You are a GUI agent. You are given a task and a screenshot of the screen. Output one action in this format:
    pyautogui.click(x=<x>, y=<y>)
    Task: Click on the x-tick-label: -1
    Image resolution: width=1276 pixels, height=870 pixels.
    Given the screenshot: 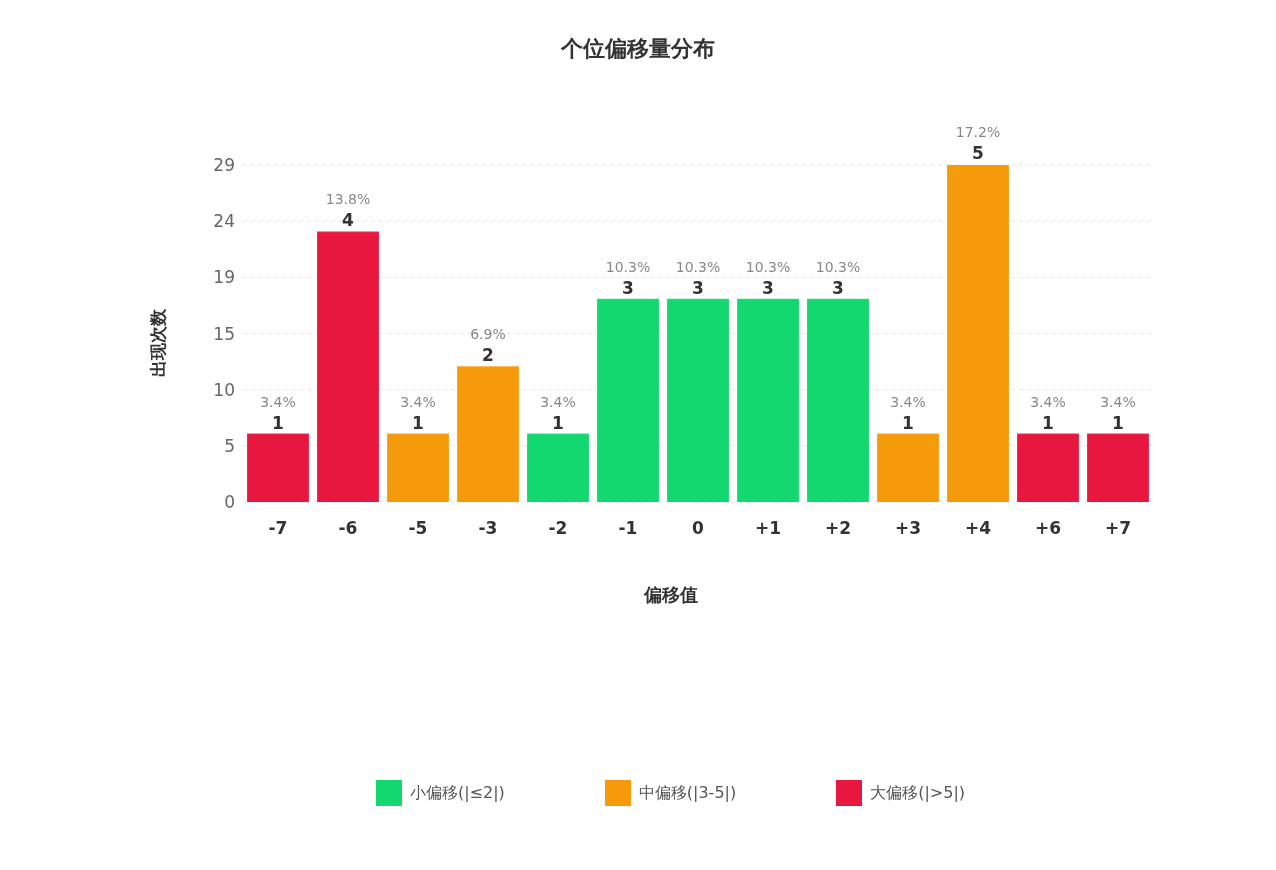 What is the action you would take?
    pyautogui.click(x=628, y=528)
    